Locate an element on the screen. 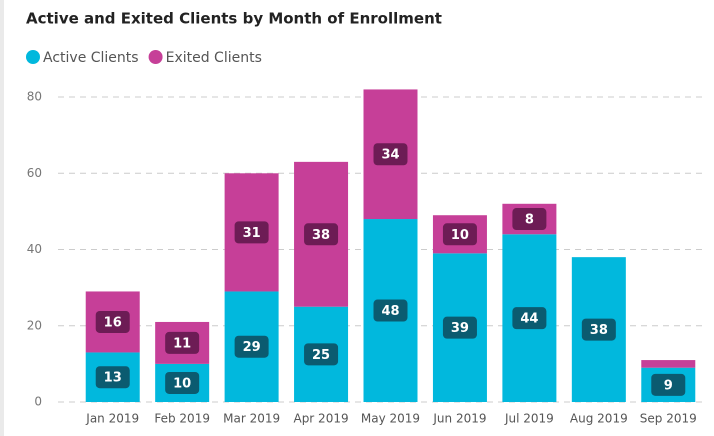  legend-label: Exited Clients is located at coordinates (214, 58).